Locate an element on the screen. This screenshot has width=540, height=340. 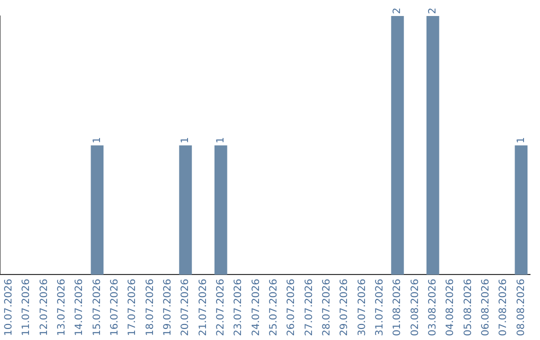
x-tick-label: 23.07.2026 is located at coordinates (238, 307).